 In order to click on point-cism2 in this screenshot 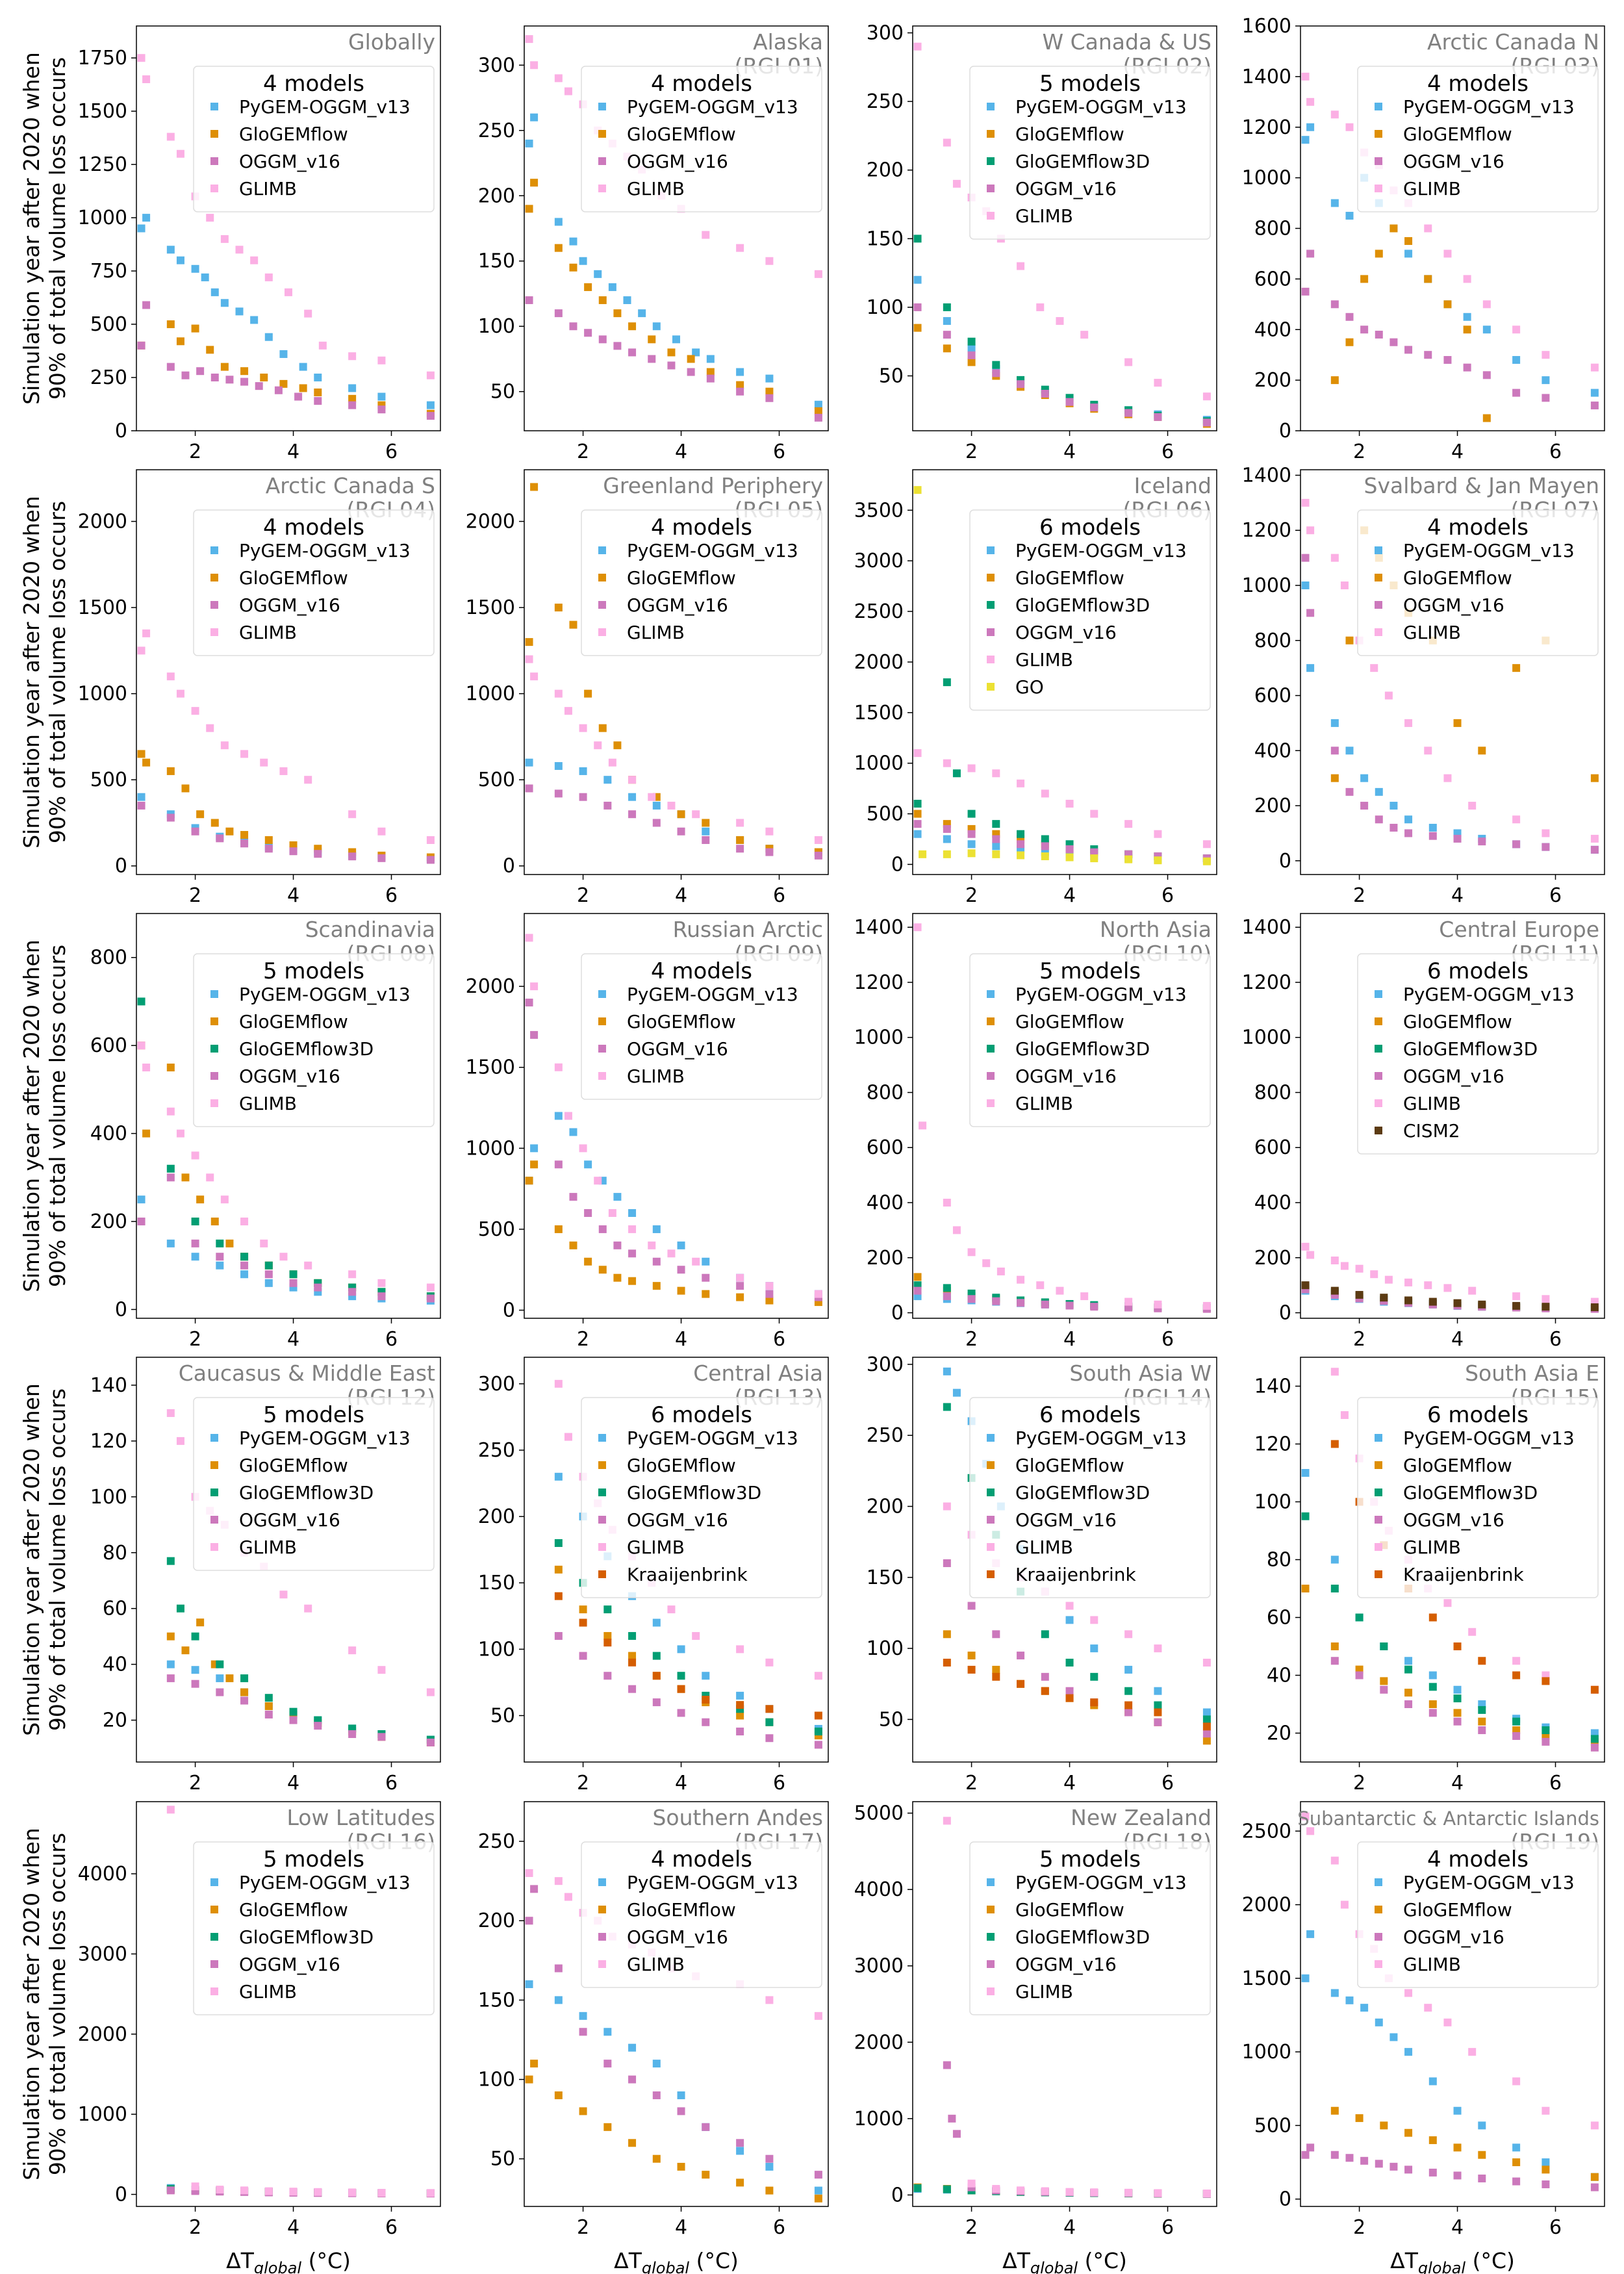, I will do `click(1516, 1305)`.